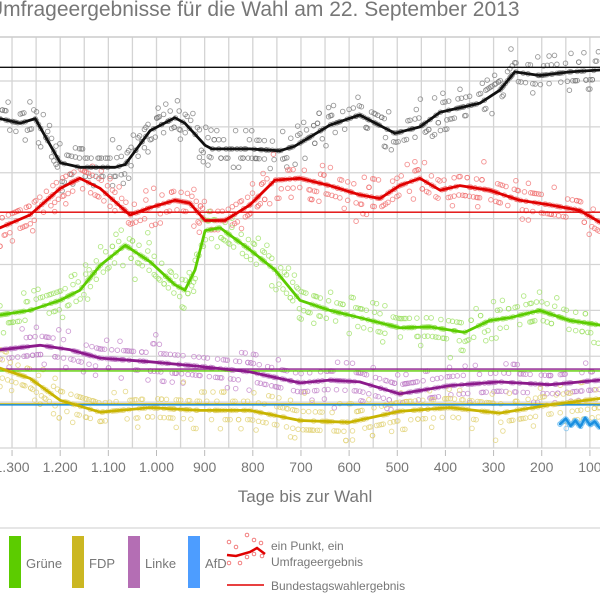 The image size is (600, 600). Describe the element at coordinates (338, 586) in the screenshot. I see `legend-result-note: Bundestagswahlergebnis` at that location.